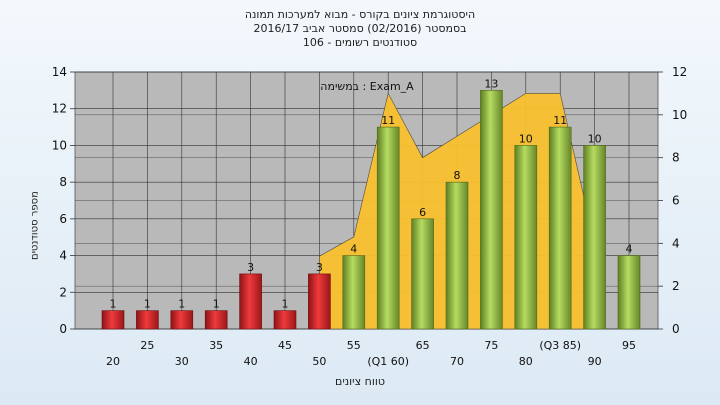 This screenshot has width=720, height=405. I want to click on y-tick-label-left: 2, so click(63, 292).